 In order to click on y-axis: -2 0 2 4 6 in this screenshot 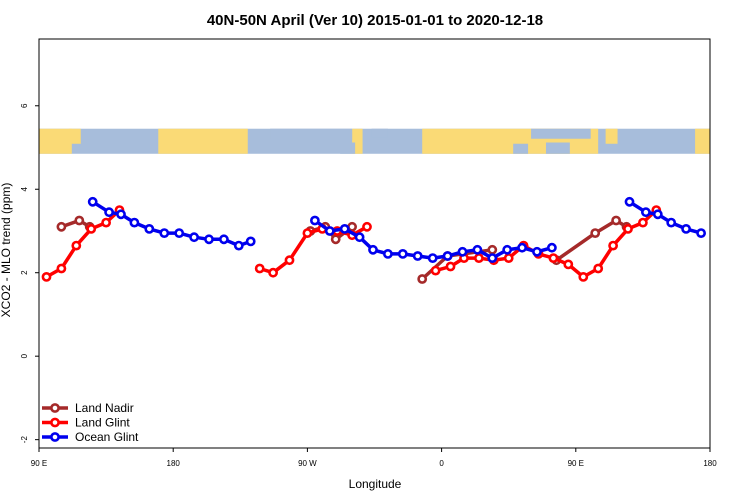, I will do `click(29, 273)`.